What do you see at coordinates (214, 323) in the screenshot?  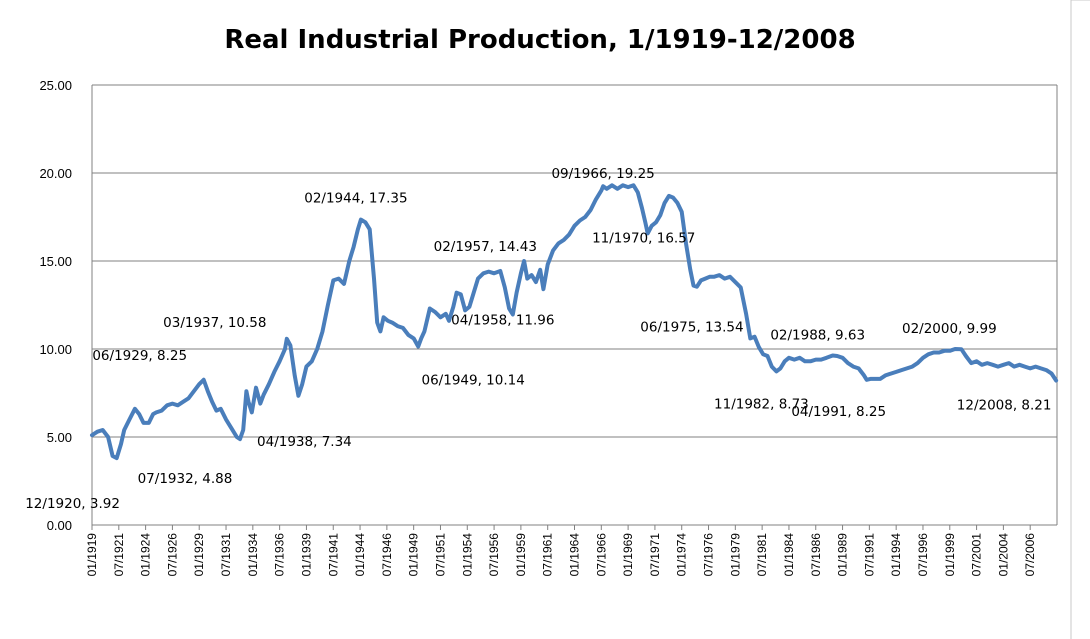 I see `data-annotation-label: 03/1937, 10.58` at bounding box center [214, 323].